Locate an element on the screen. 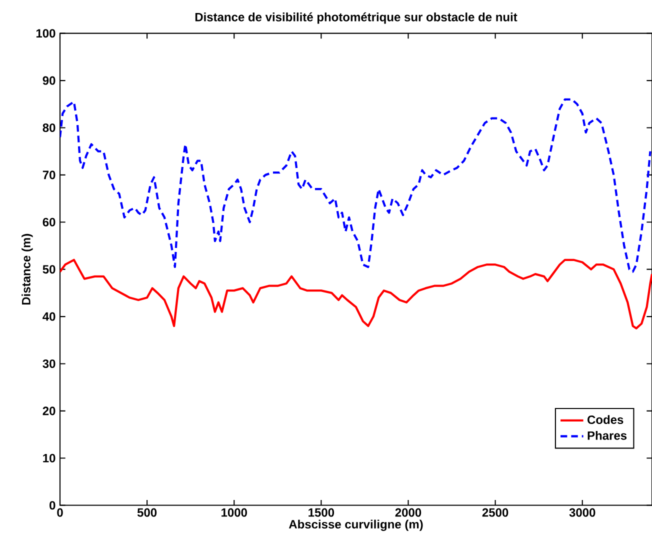 The height and width of the screenshot is (547, 652). y-tick-label: 40 is located at coordinates (49, 316).